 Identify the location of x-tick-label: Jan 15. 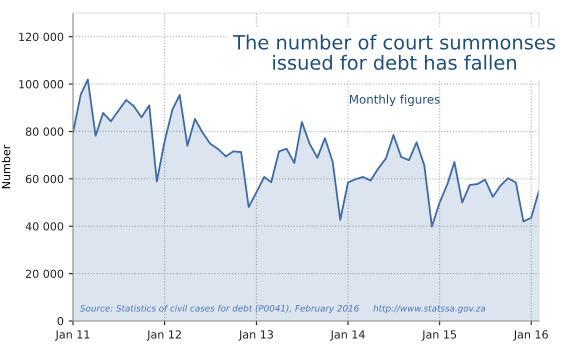
(439, 335).